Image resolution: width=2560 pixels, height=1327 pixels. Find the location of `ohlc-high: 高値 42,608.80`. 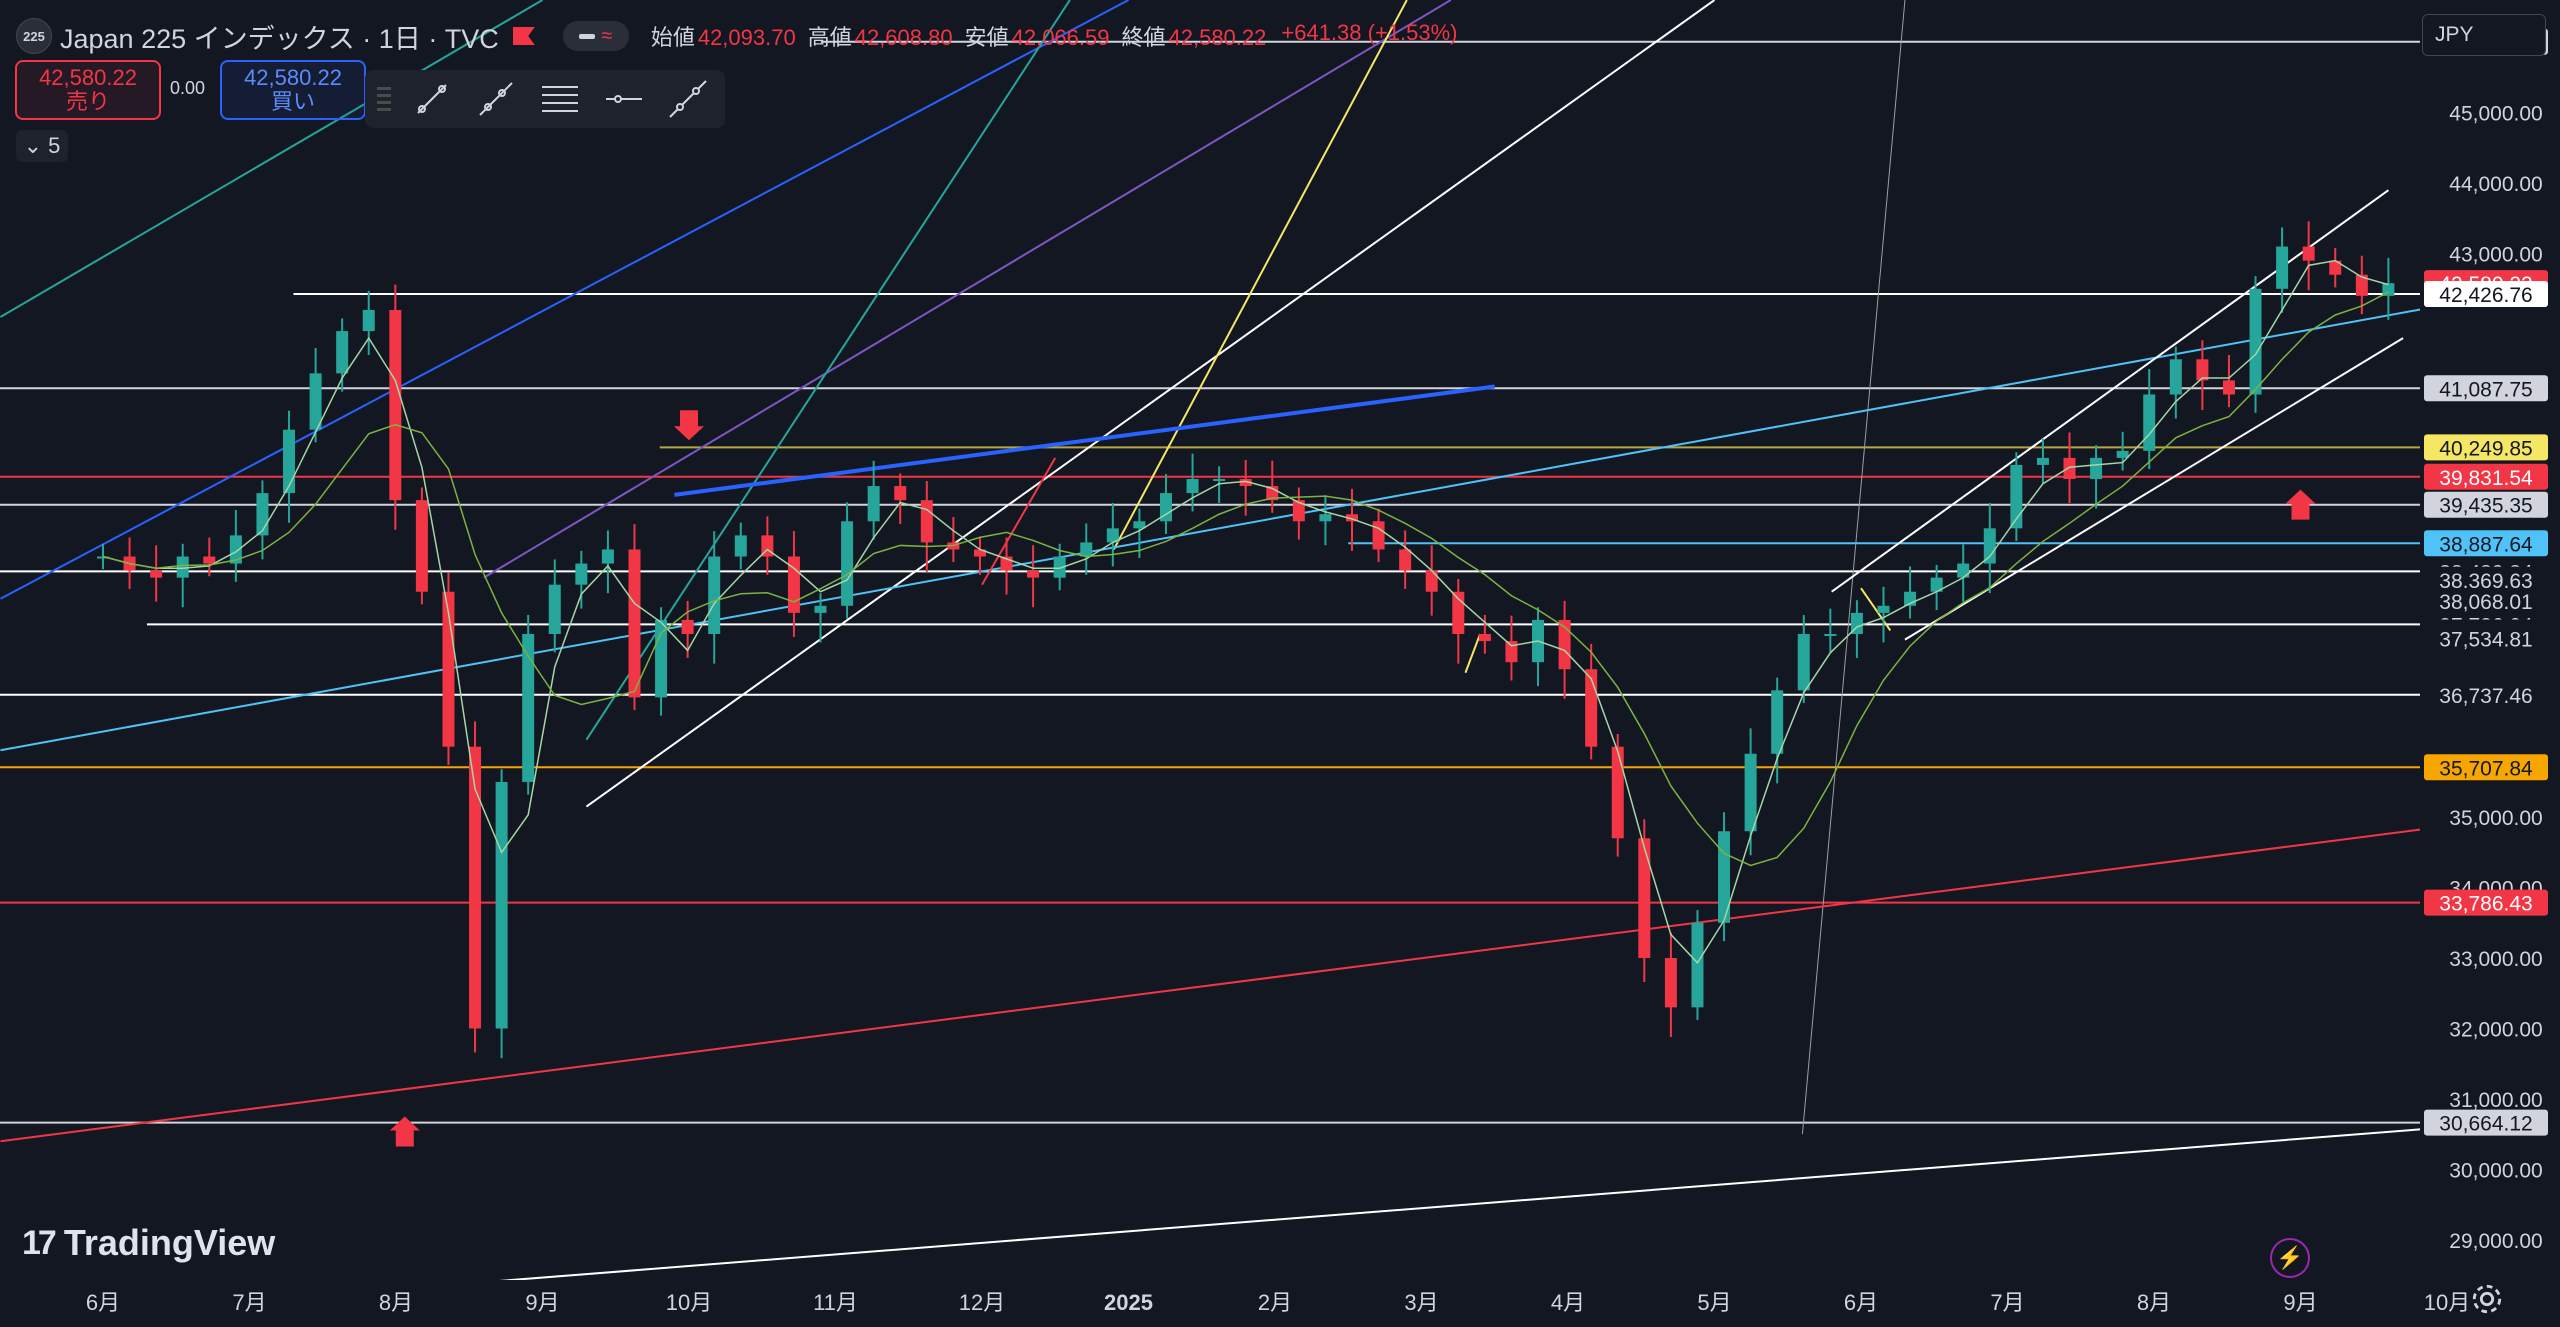

ohlc-high: 高値 42,608.80 is located at coordinates (880, 37).